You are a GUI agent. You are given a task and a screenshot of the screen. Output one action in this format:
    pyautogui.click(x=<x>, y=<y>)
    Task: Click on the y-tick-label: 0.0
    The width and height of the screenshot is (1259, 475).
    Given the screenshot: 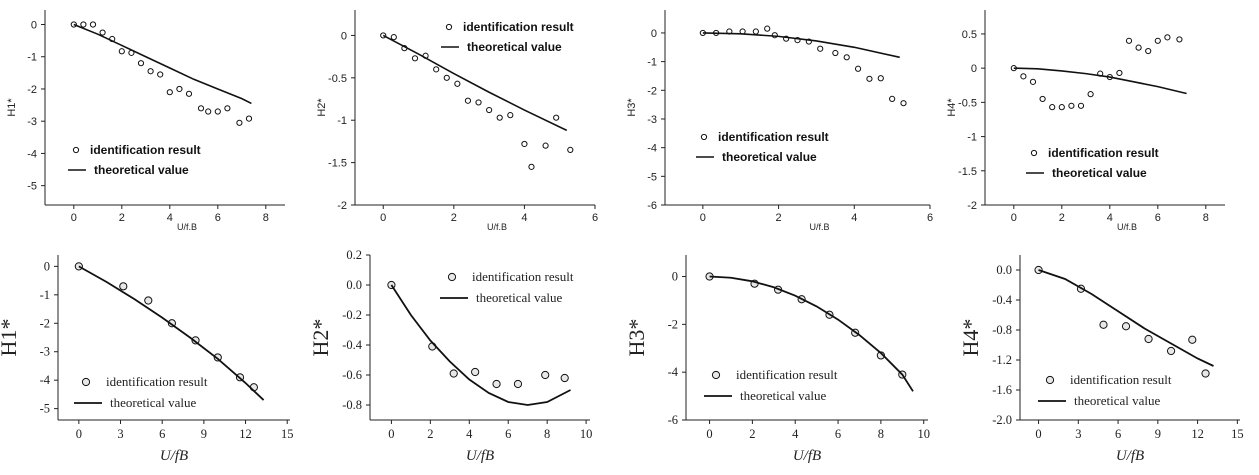 What is the action you would take?
    pyautogui.click(x=1004, y=270)
    